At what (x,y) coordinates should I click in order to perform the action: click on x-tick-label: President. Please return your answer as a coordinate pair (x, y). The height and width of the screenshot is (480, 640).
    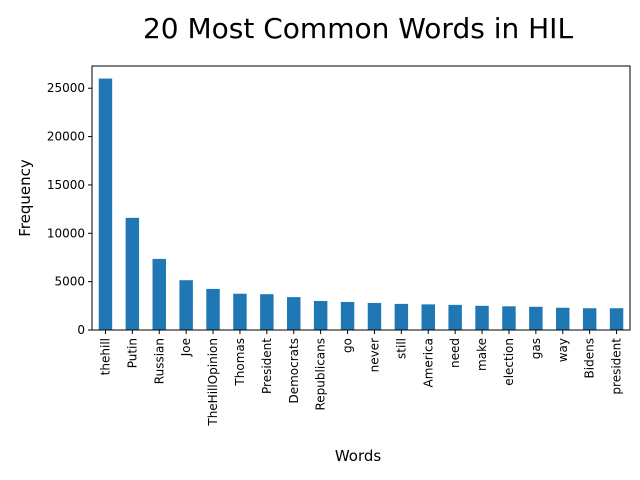
    Looking at the image, I should click on (267, 366).